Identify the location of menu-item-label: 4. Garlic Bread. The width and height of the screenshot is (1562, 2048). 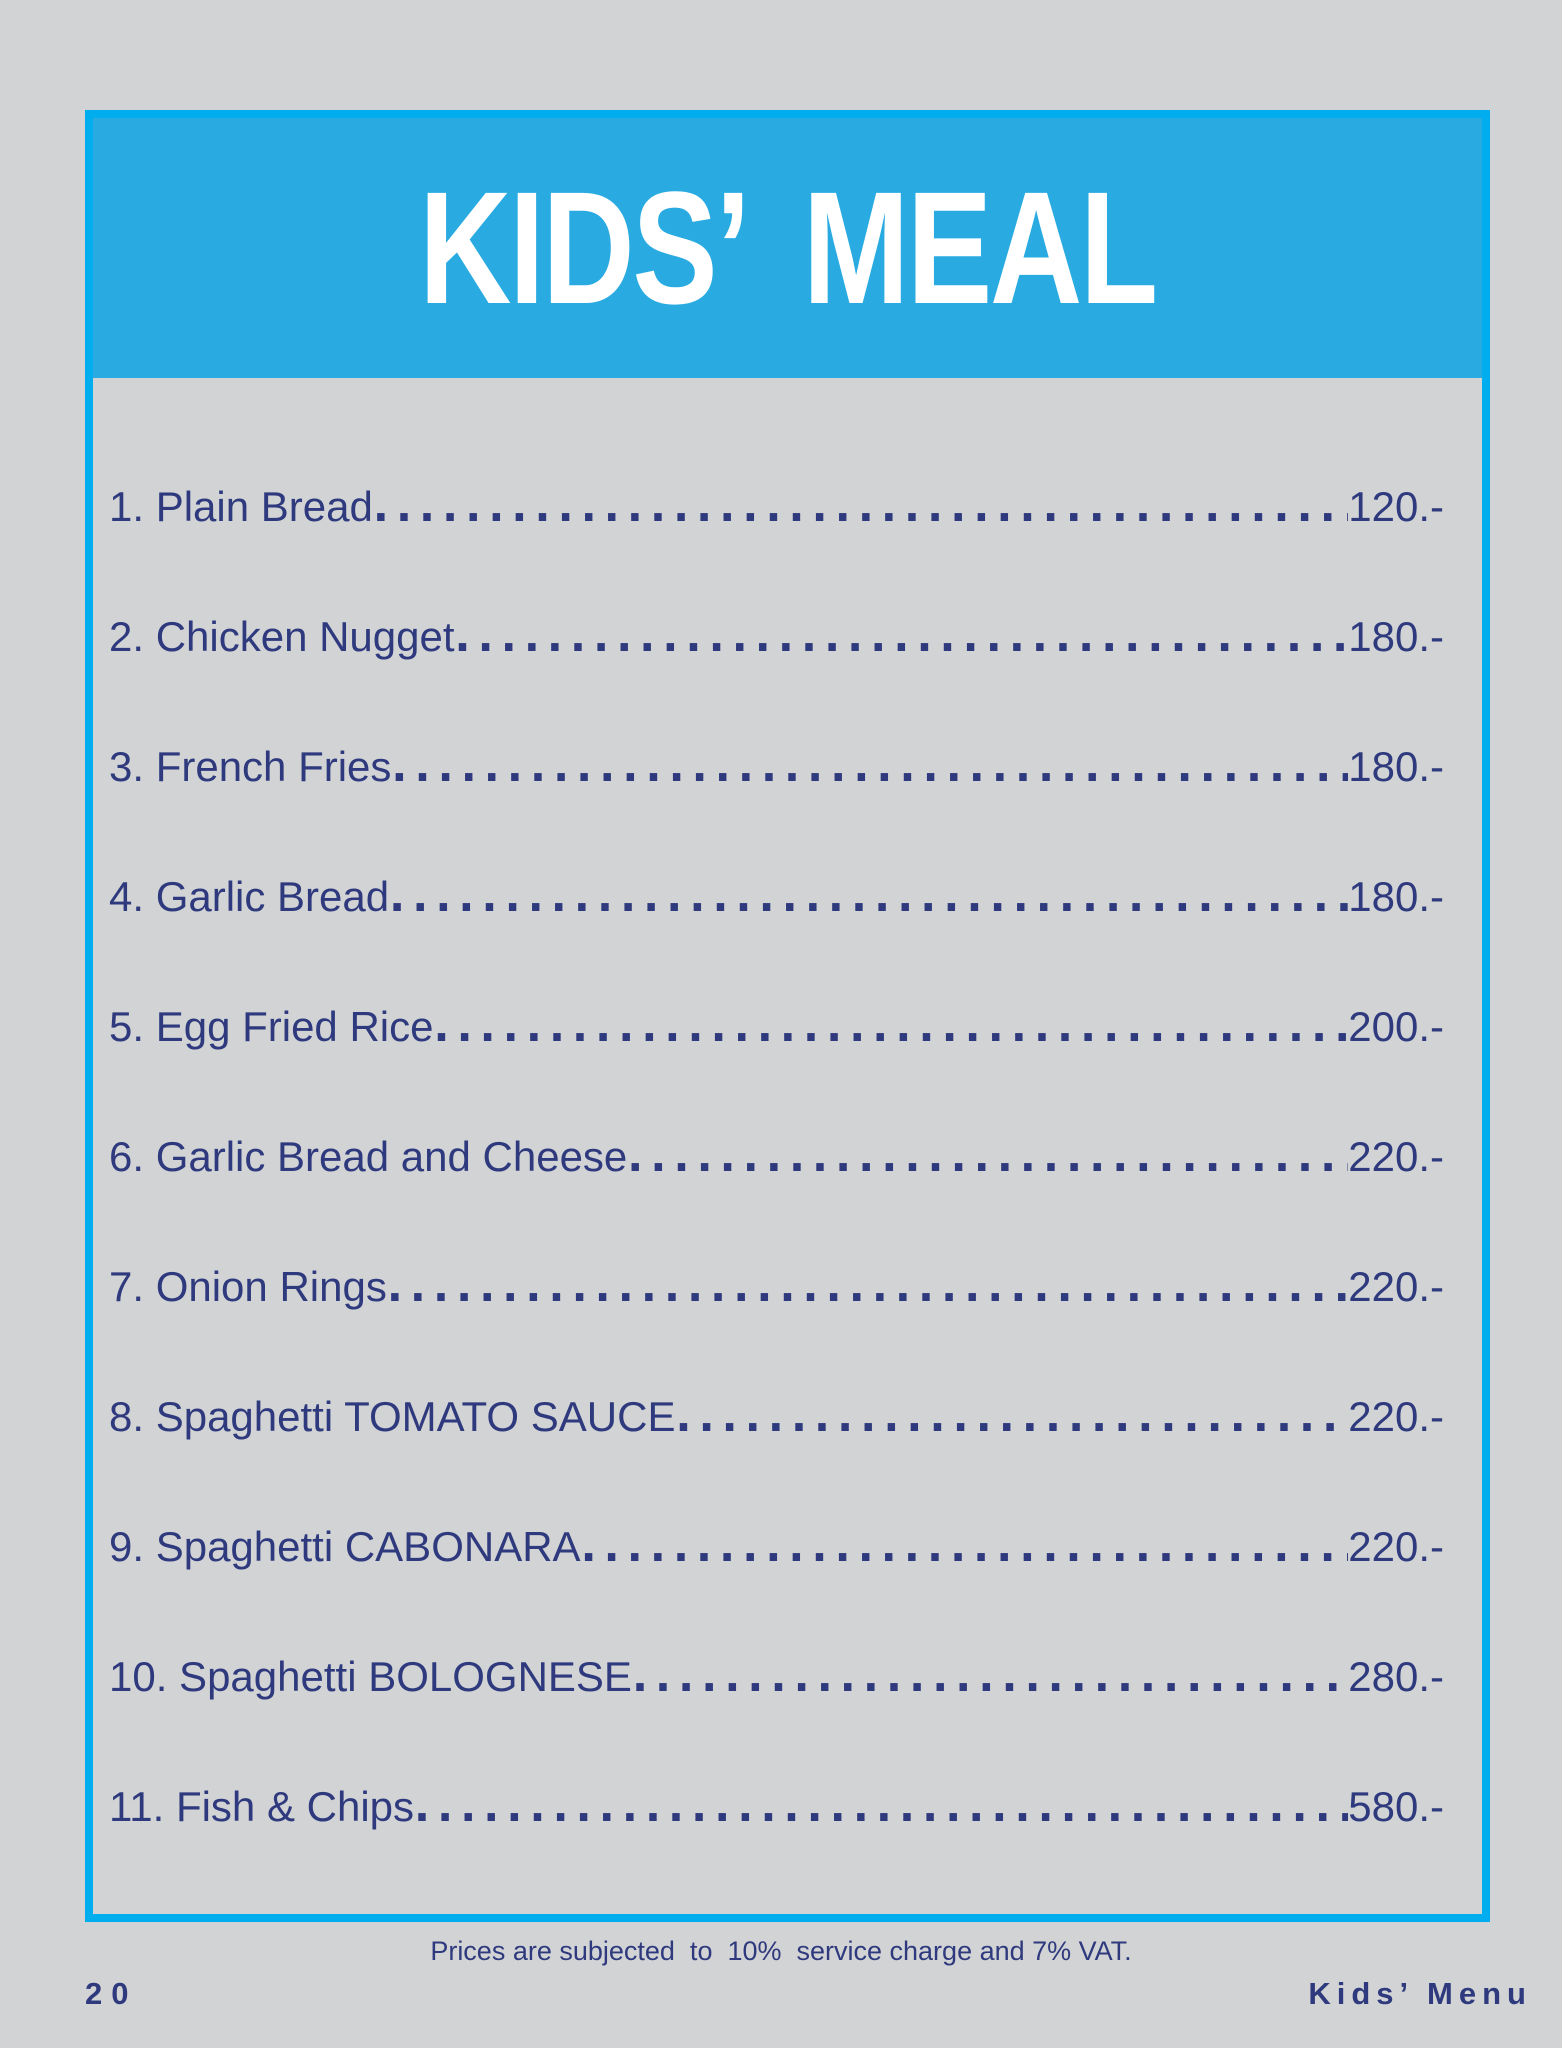
(249, 896).